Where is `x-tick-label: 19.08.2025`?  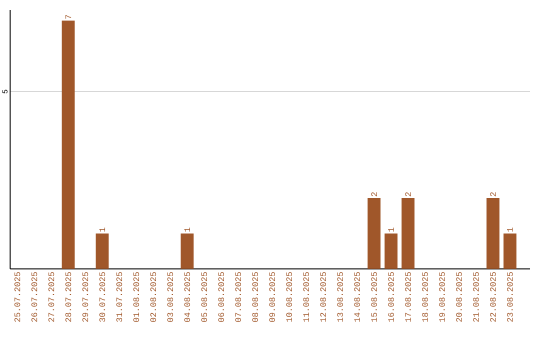 x-tick-label: 19.08.2025 is located at coordinates (442, 297).